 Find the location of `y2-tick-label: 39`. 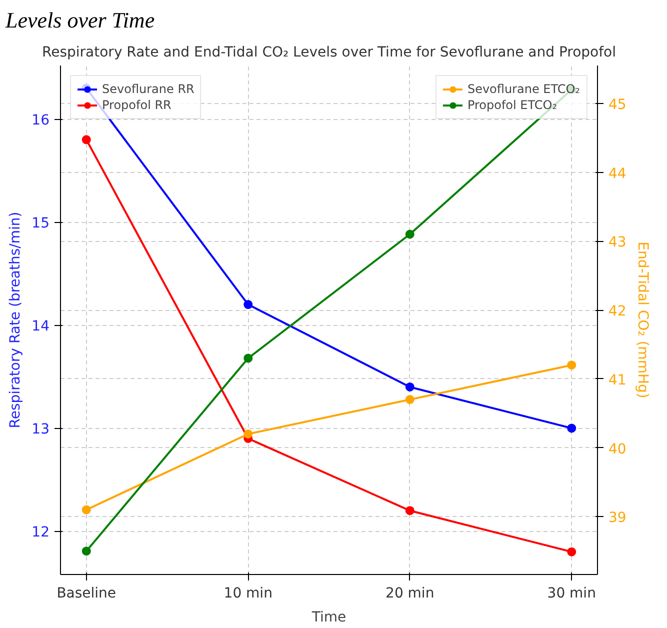

y2-tick-label: 39 is located at coordinates (617, 518).